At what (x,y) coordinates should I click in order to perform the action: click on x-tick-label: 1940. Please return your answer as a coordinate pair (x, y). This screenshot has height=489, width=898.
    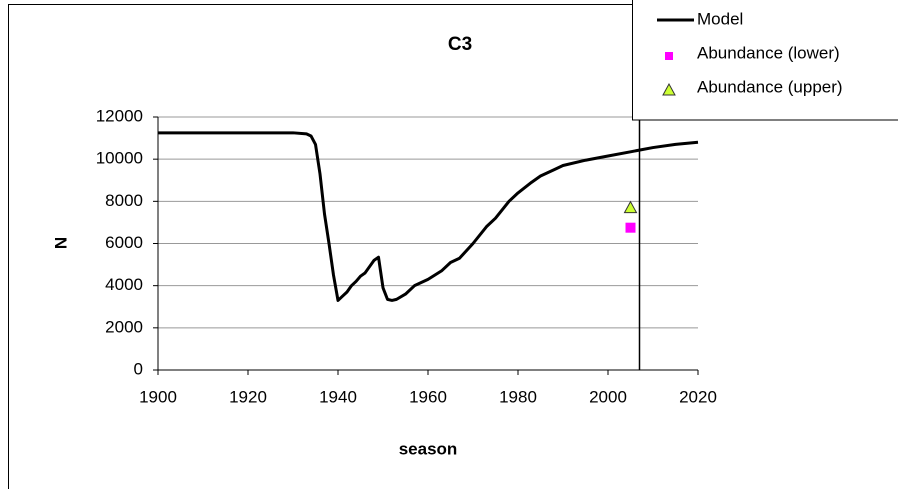
    Looking at the image, I should click on (338, 396).